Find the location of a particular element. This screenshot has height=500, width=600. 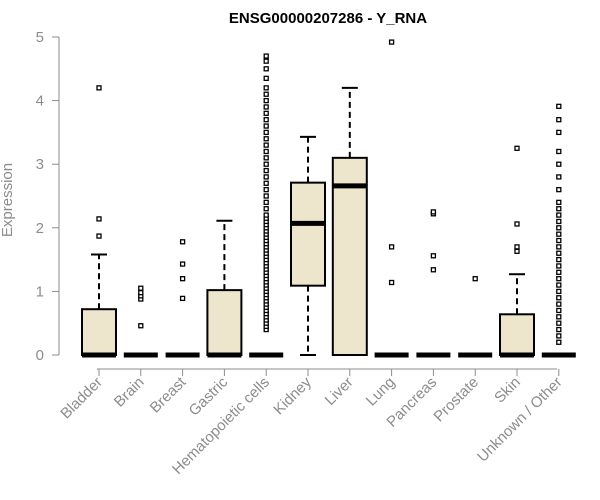

x-tick-label: Prostate is located at coordinates (456, 400).